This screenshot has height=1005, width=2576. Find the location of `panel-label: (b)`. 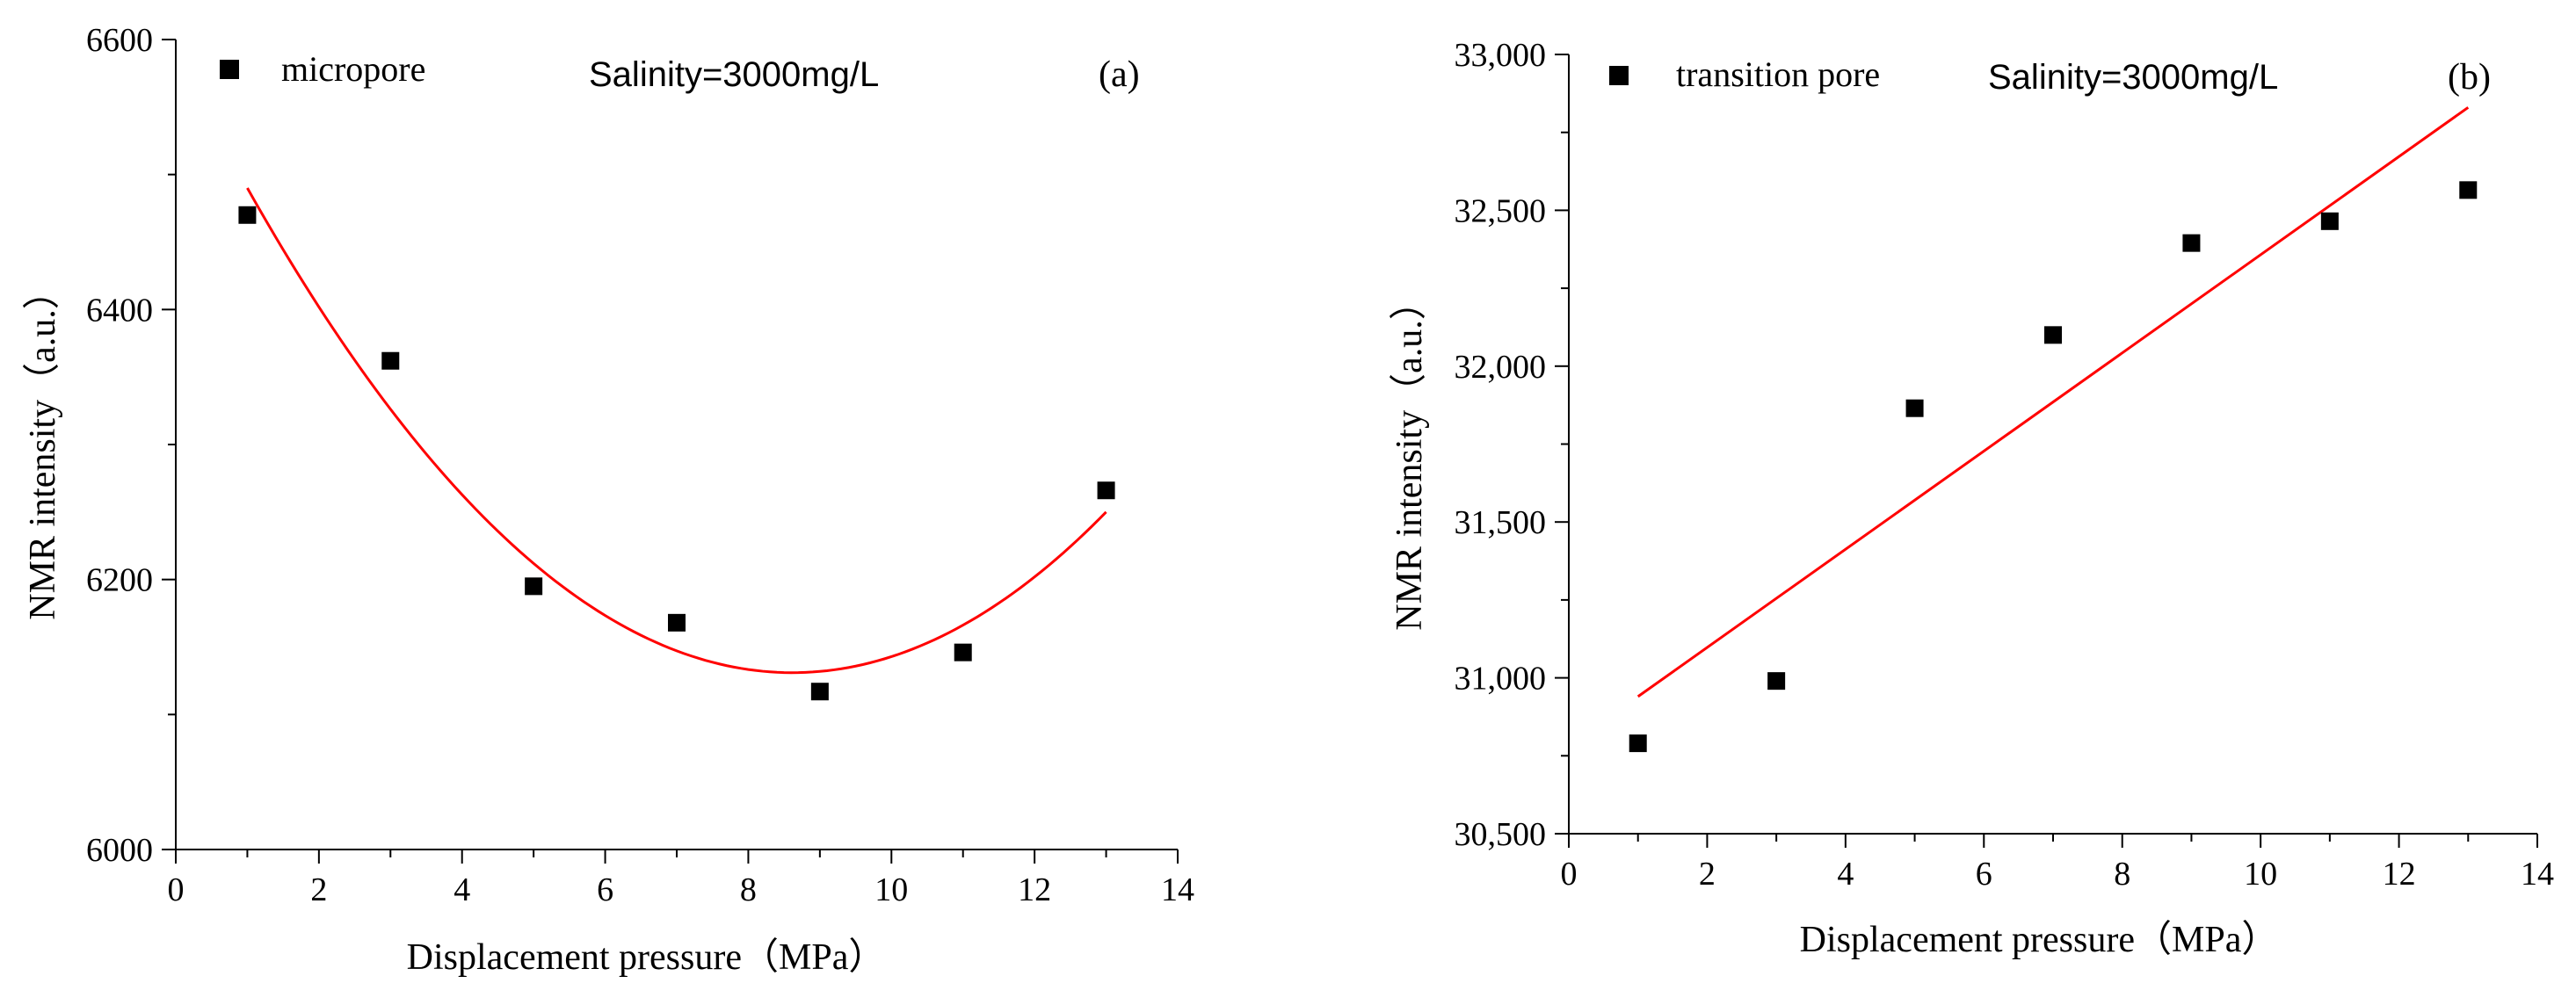

panel-label: (b) is located at coordinates (2469, 78).